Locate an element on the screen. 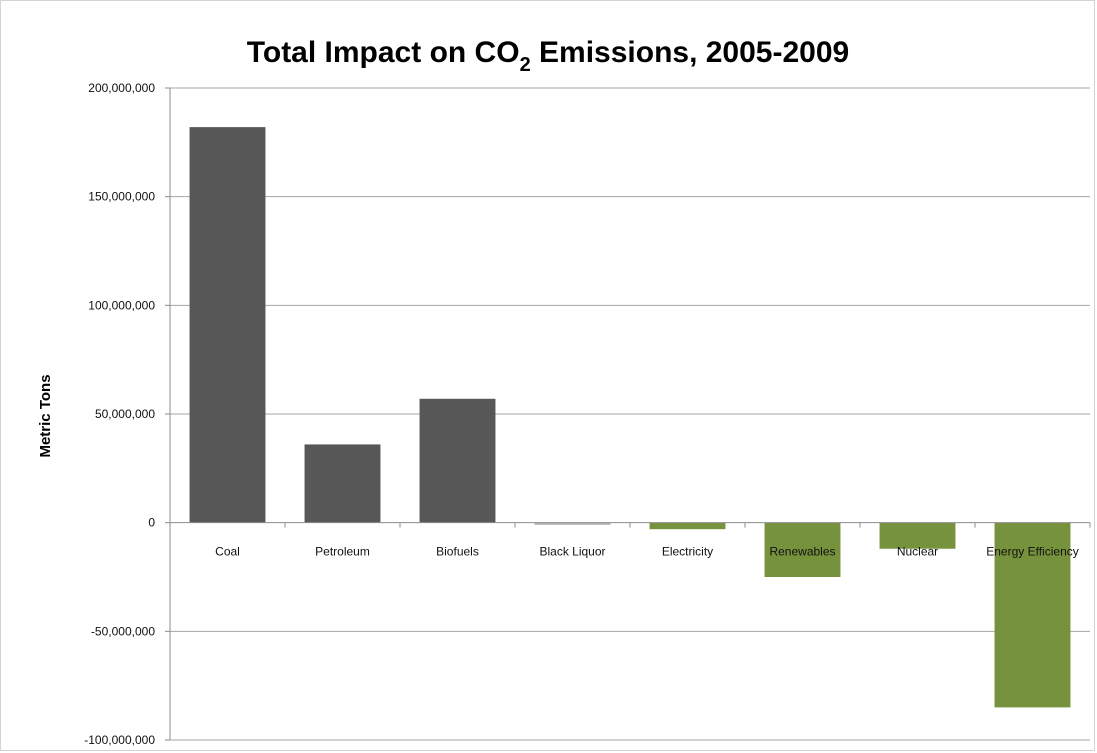 The width and height of the screenshot is (1097, 753). bar-energy-efficiency is located at coordinates (1032, 615).